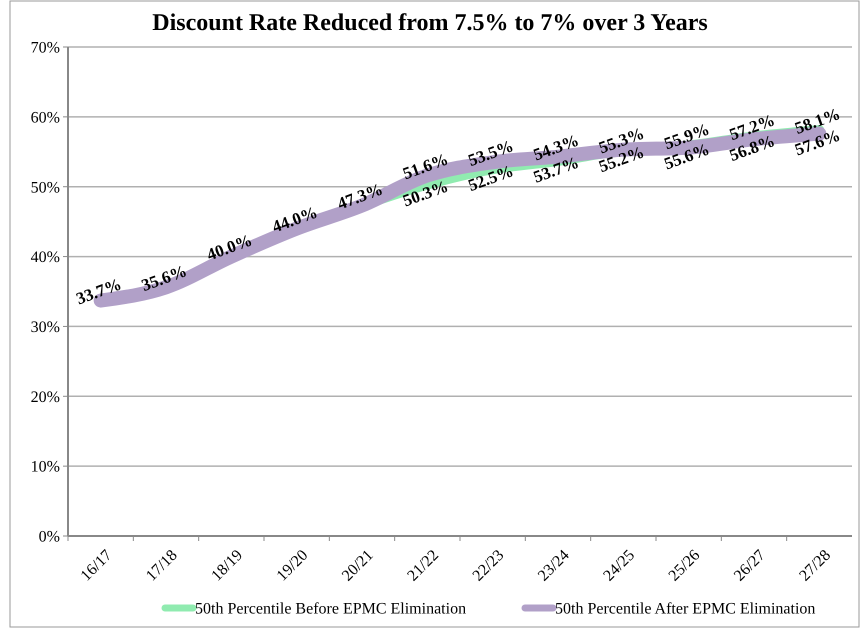 The image size is (860, 628). What do you see at coordinates (45, 397) in the screenshot?
I see `y-tick-label: 20%` at bounding box center [45, 397].